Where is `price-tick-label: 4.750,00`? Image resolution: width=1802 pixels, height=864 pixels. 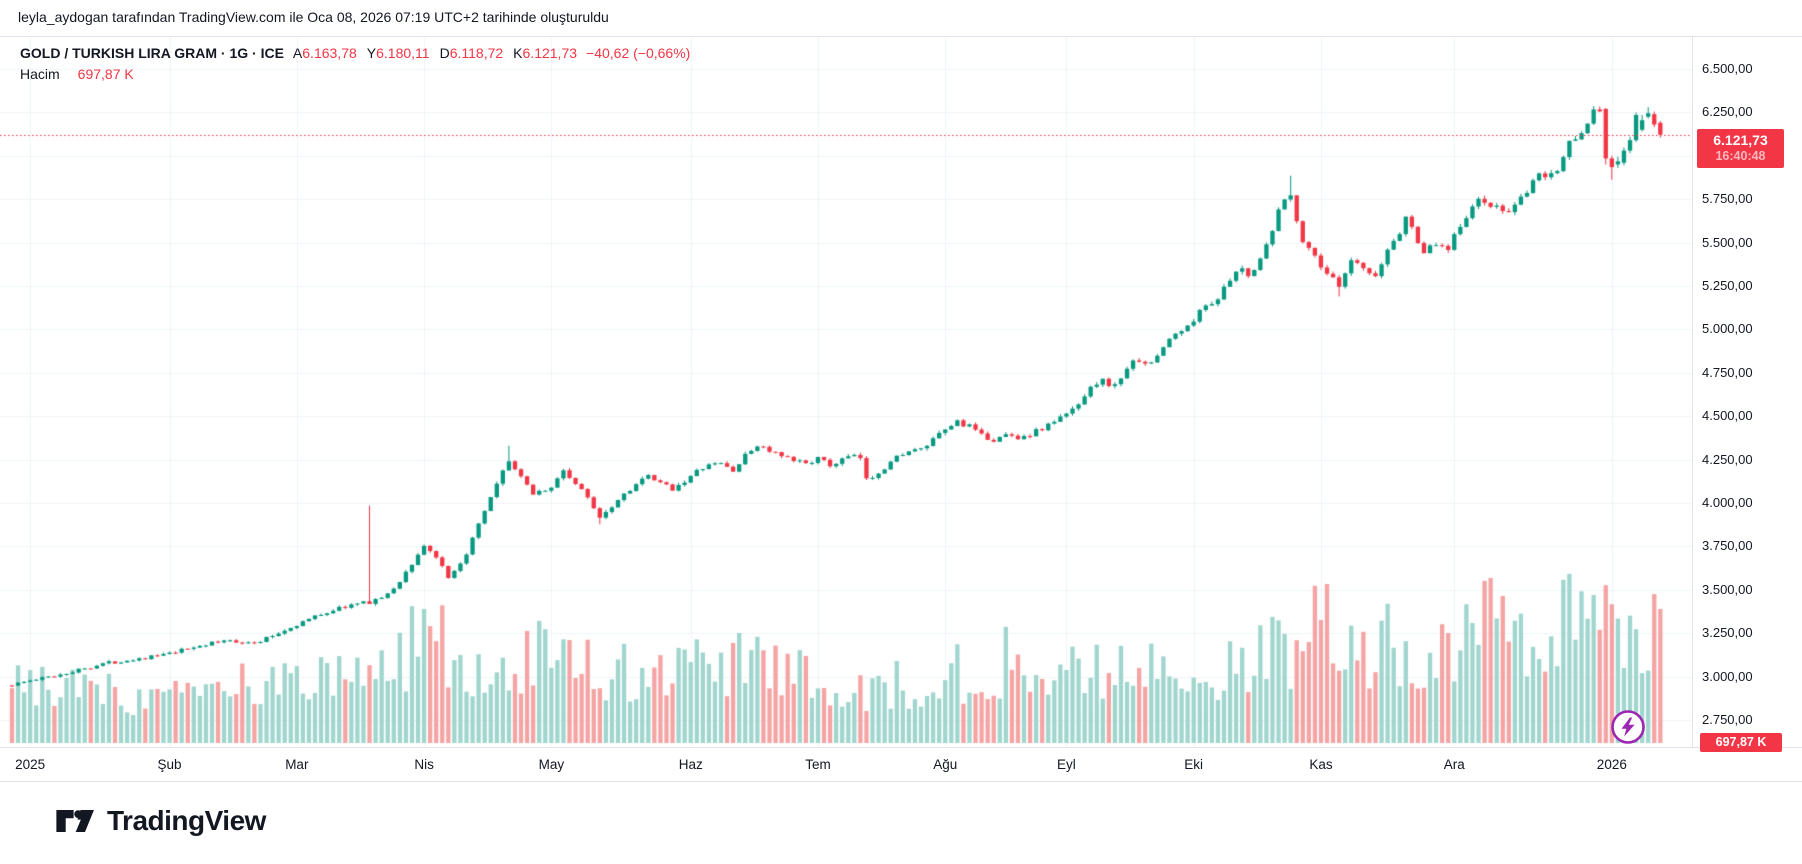
price-tick-label: 4.750,00 is located at coordinates (1727, 372).